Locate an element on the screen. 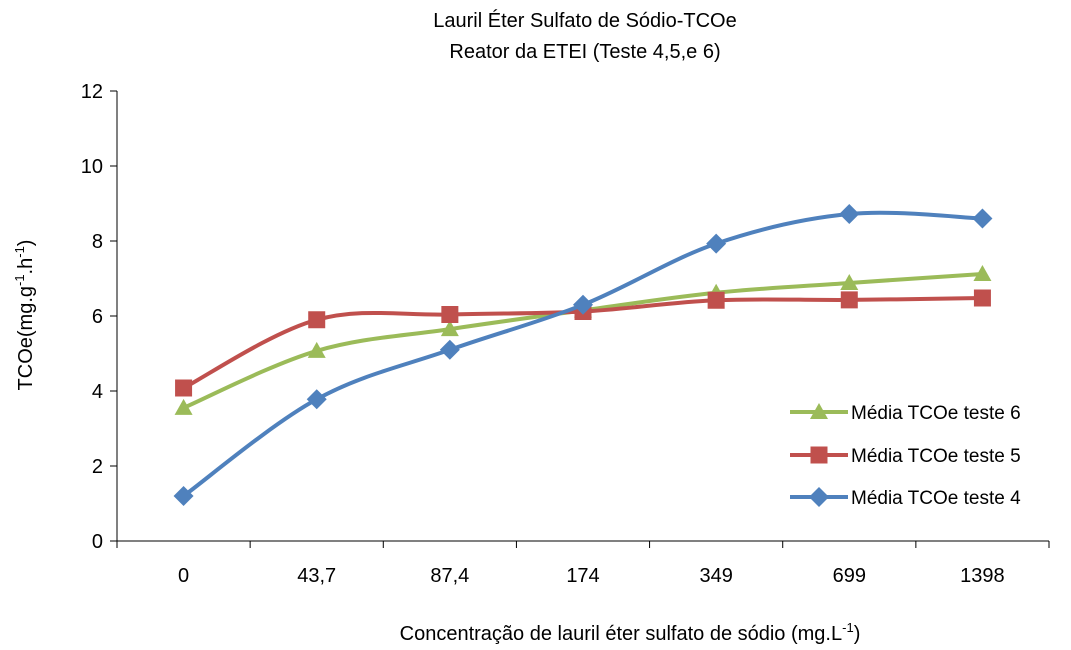  x-axis-label-sup: -1 is located at coordinates (848, 627).